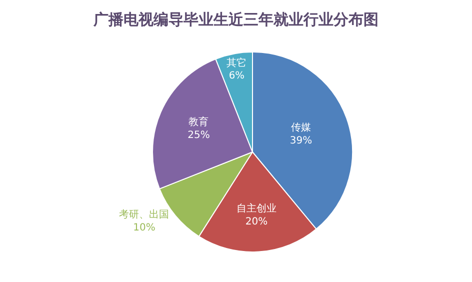  What do you see at coordinates (300, 128) in the screenshot?
I see `slice-label: 传媒` at bounding box center [300, 128].